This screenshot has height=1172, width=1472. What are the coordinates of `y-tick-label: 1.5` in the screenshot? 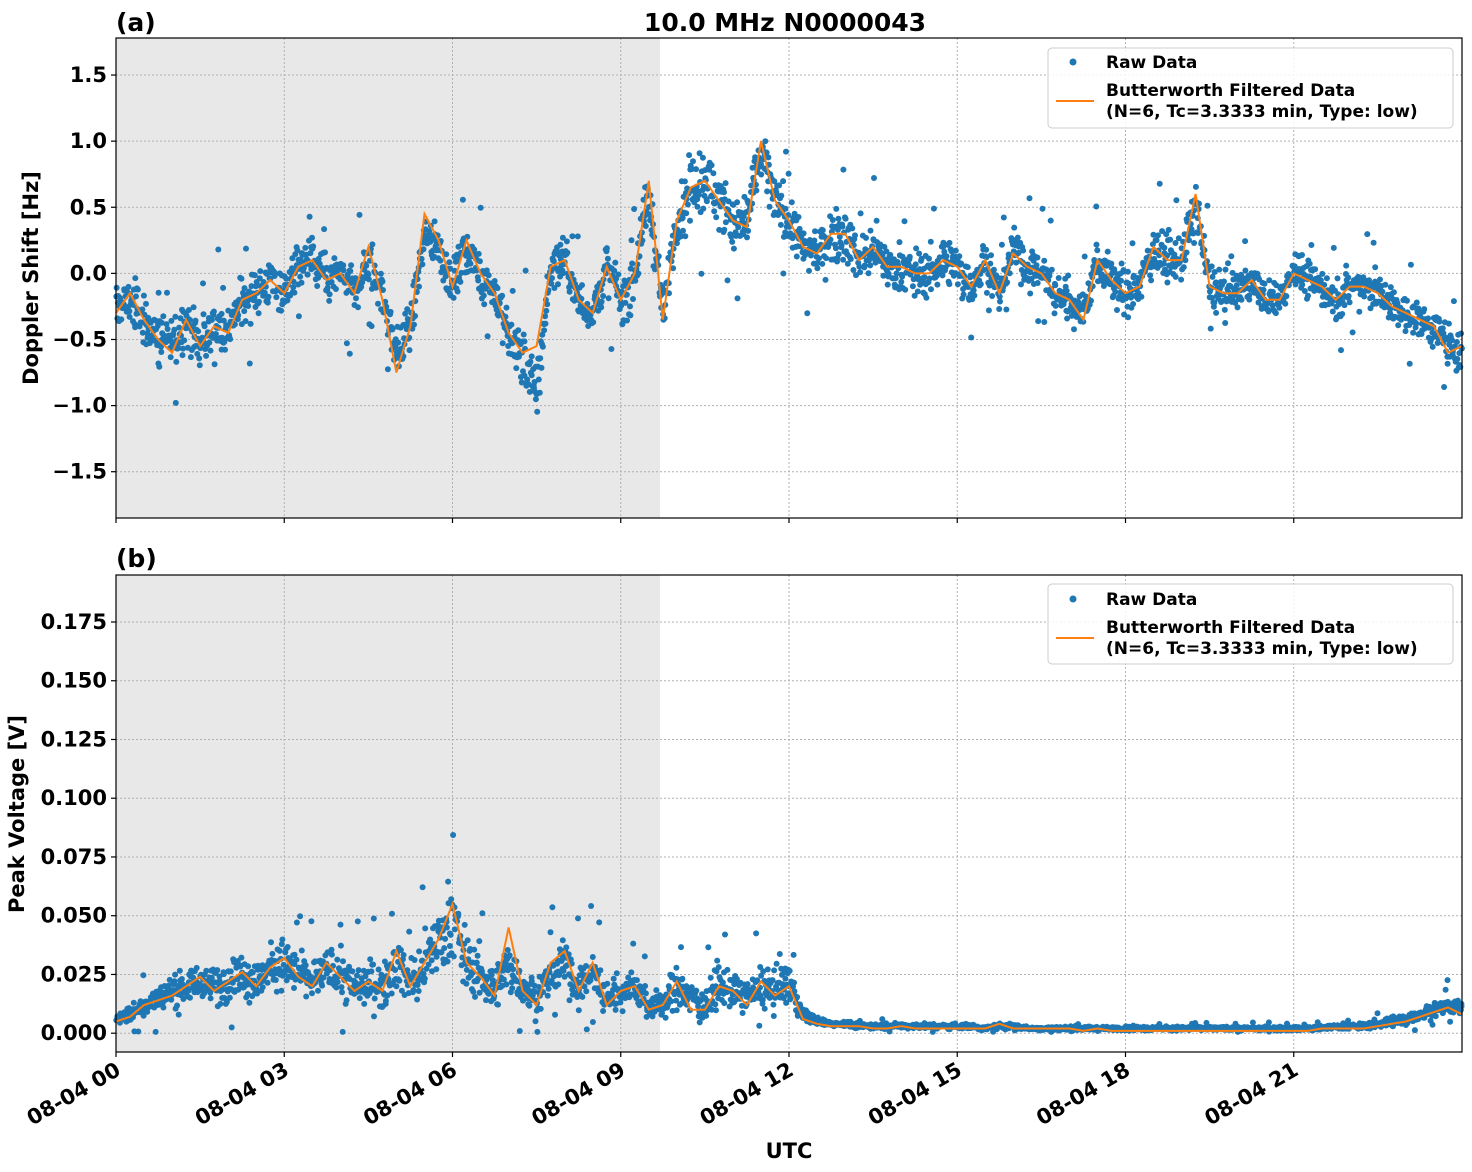 It's located at (88, 75).